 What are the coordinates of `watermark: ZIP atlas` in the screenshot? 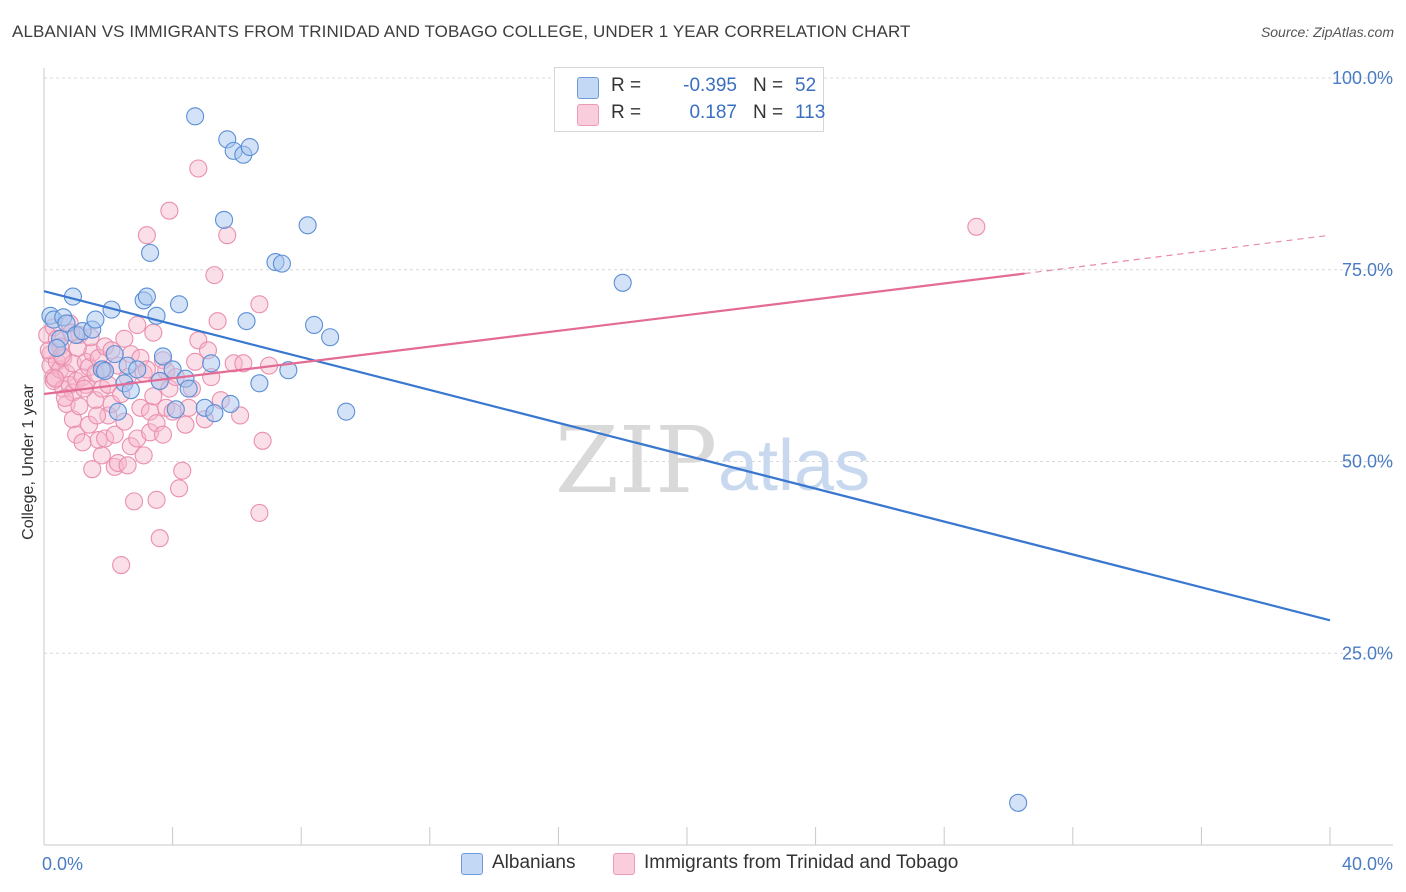 It's located at (712, 460).